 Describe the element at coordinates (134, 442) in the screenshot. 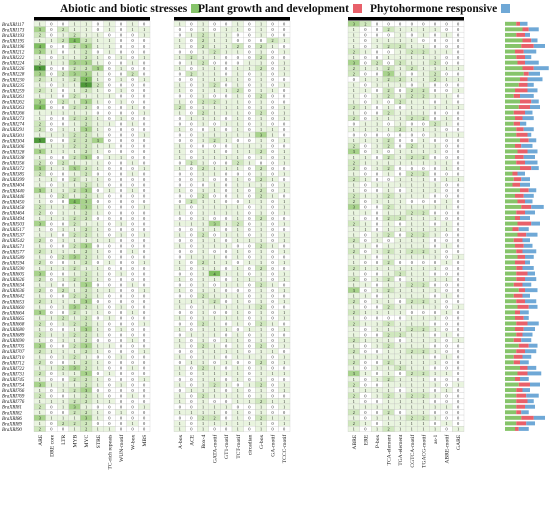

I see `element-label: W-box` at that location.